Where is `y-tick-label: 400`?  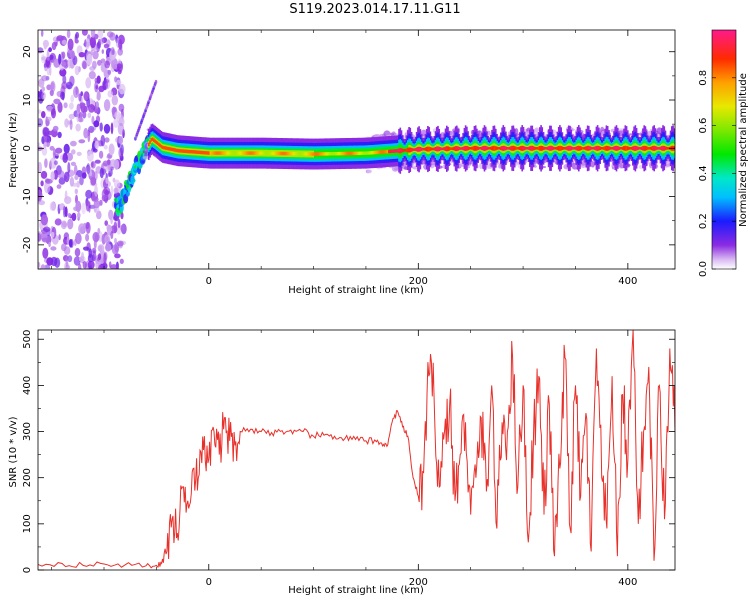 y-tick-label: 400 is located at coordinates (27, 385).